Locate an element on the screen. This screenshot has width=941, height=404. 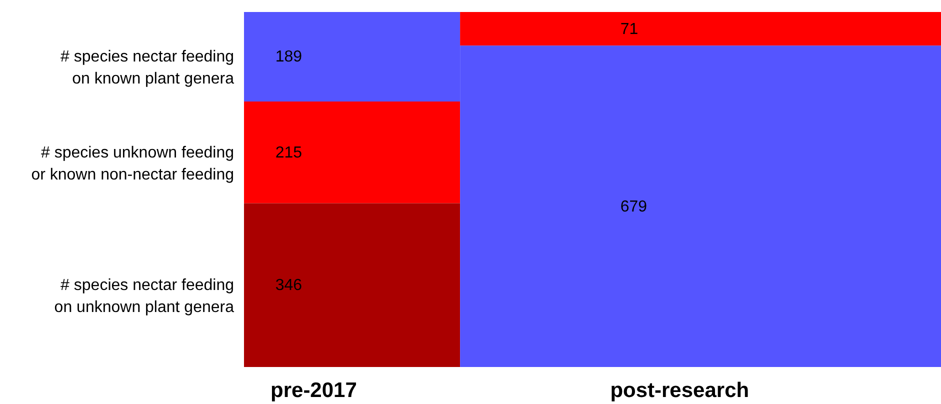
data-label: 215 is located at coordinates (288, 153).